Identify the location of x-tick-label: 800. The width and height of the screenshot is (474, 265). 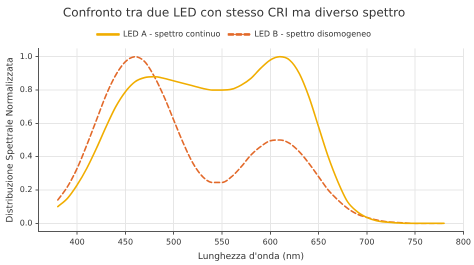
(464, 241).